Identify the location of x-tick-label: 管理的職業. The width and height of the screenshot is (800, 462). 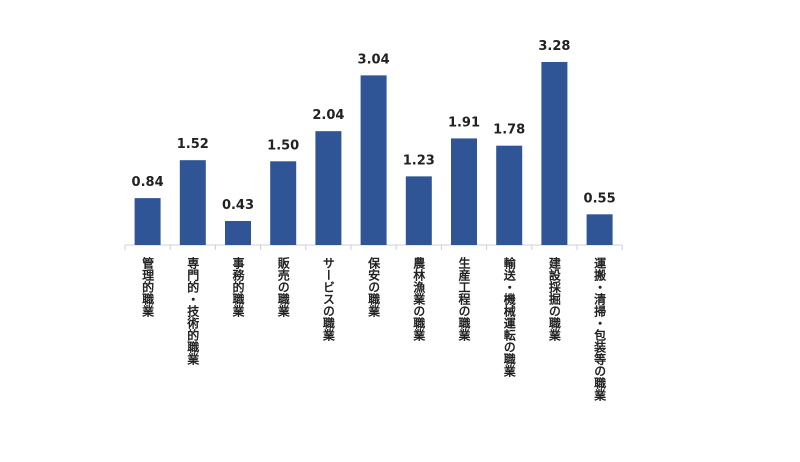
(148, 287).